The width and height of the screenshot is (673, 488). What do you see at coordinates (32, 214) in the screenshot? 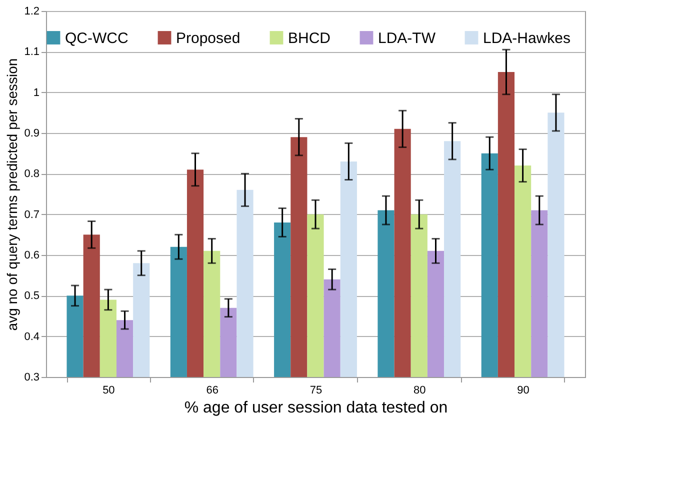
I see `y-tick-label: 0.7` at bounding box center [32, 214].